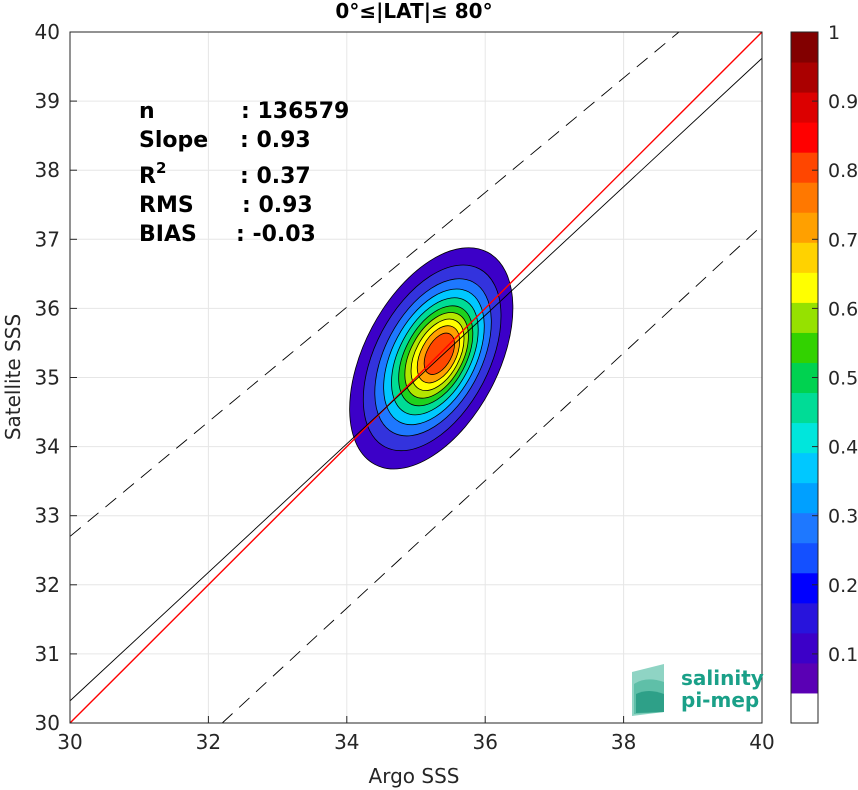 The image size is (858, 790). What do you see at coordinates (276, 234) in the screenshot?
I see `stat-value: : -0.03` at bounding box center [276, 234].